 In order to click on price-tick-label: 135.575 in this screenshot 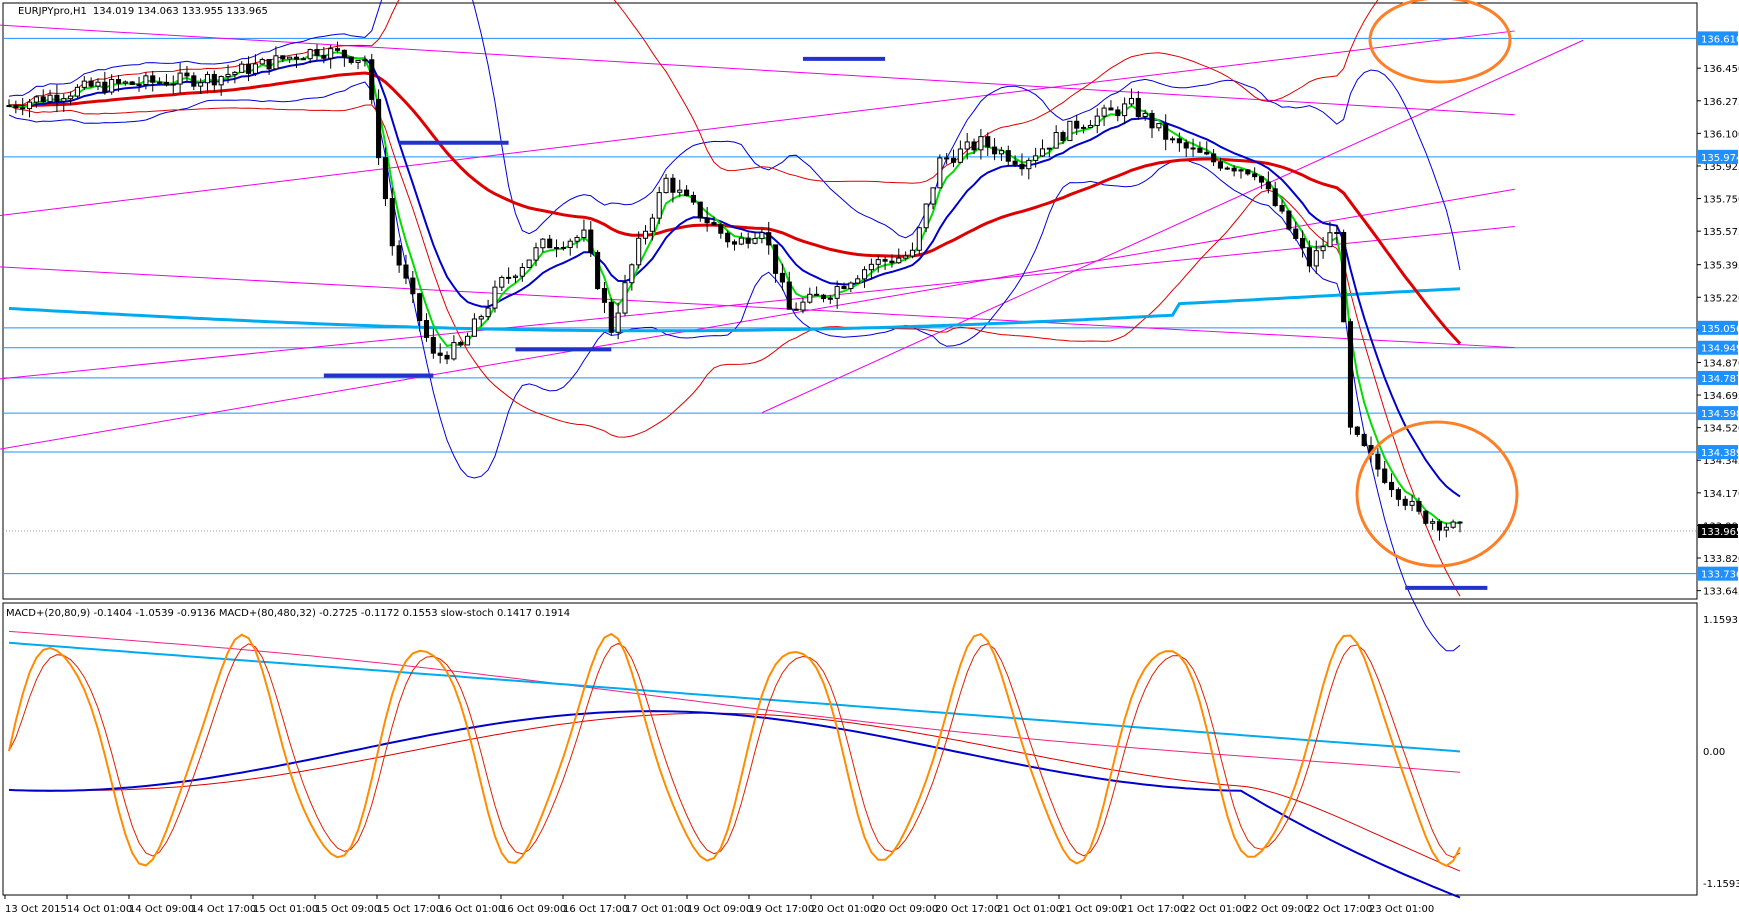, I will do `click(1721, 232)`.